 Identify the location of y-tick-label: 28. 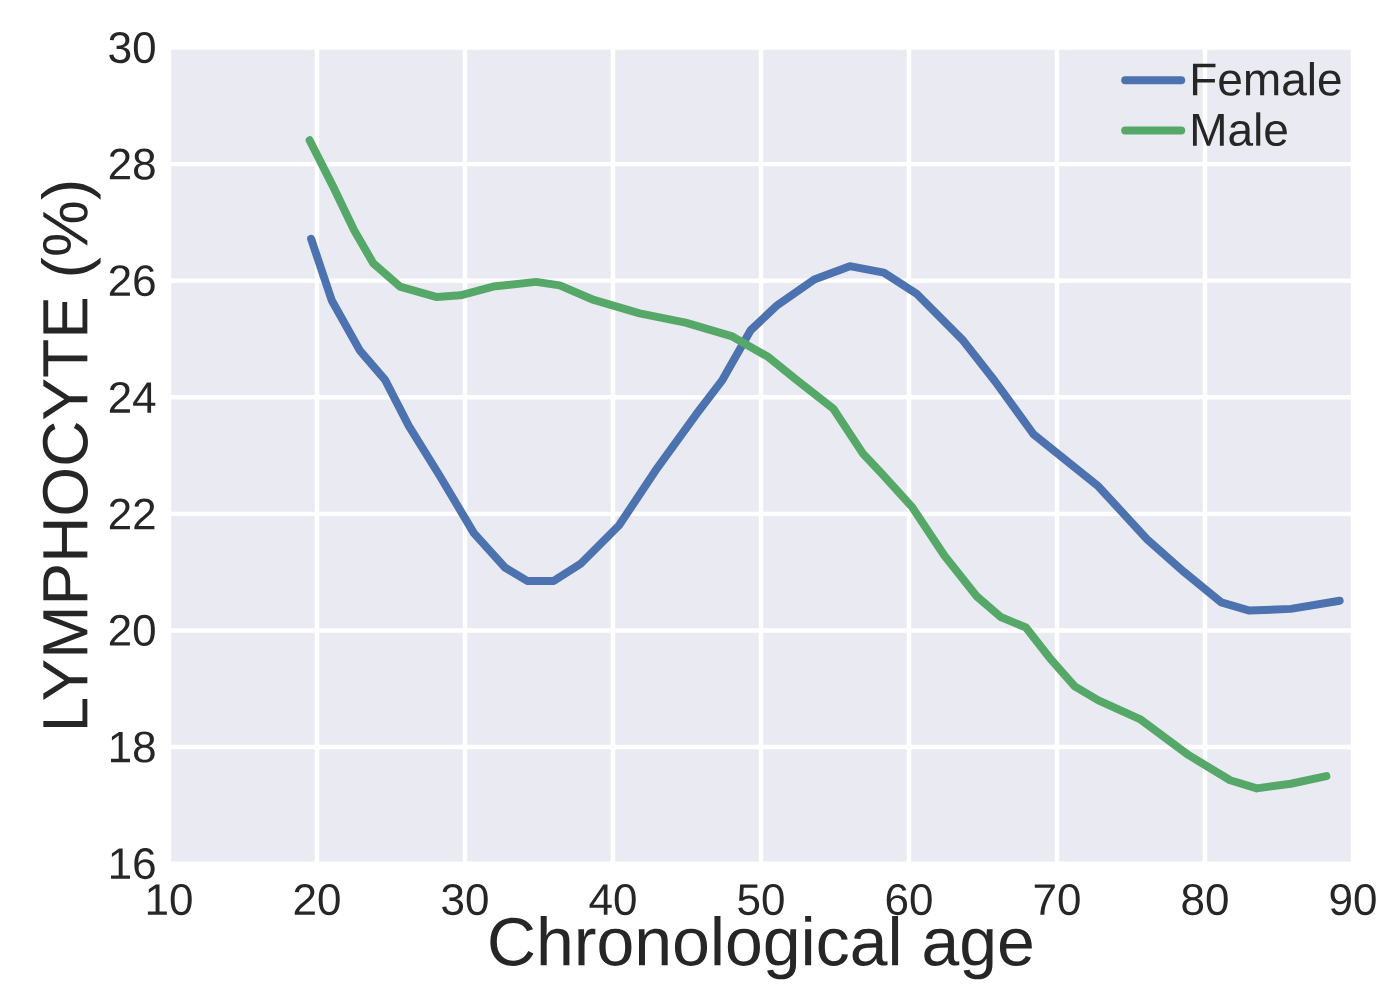
(132, 164).